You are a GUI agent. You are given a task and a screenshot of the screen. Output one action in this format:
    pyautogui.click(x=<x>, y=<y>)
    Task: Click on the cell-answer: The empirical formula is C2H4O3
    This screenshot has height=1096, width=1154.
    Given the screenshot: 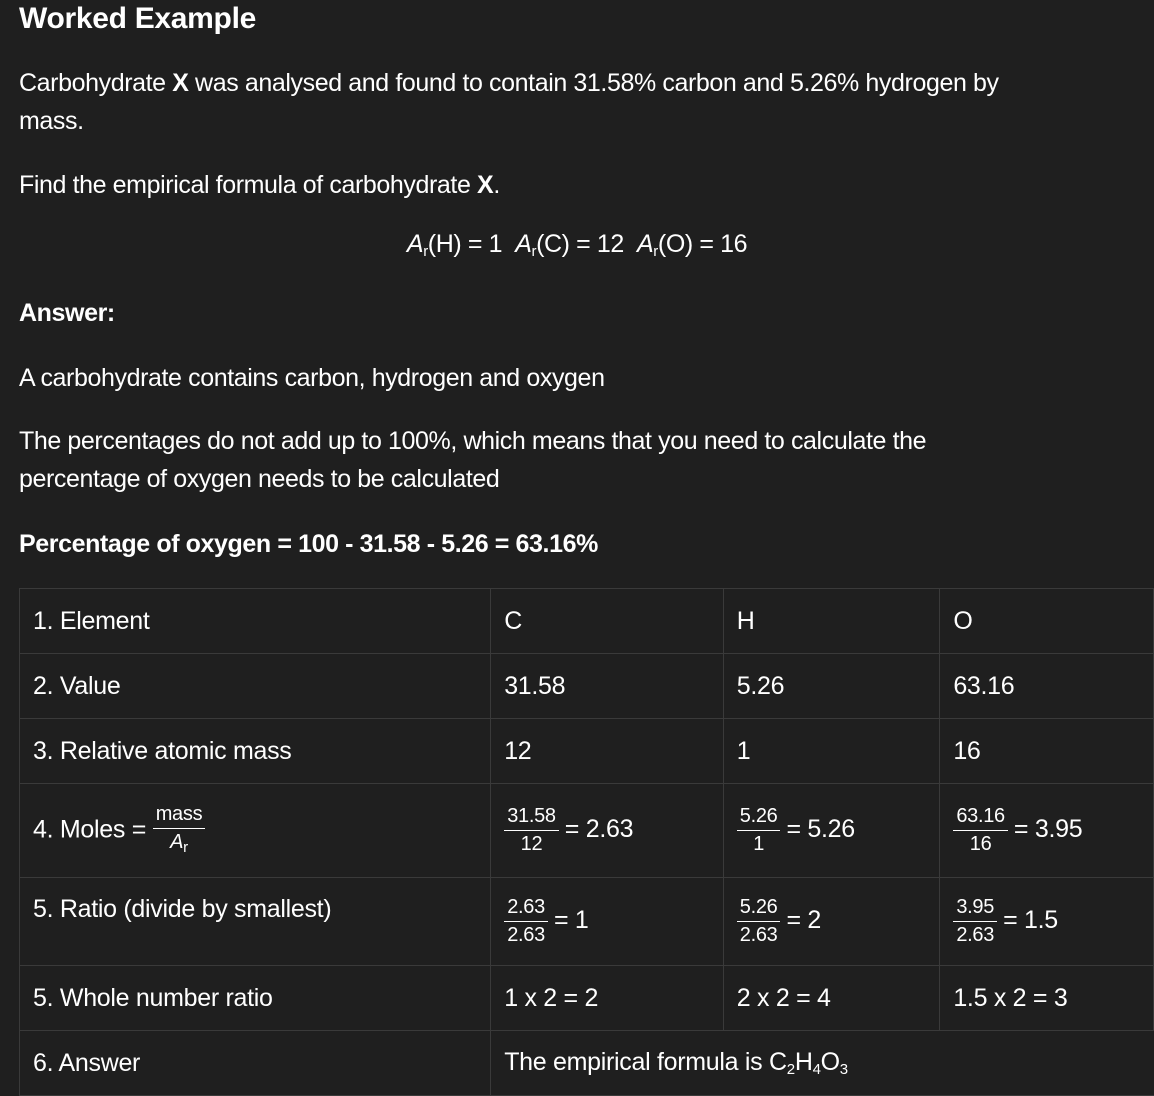 What is the action you would take?
    pyautogui.click(x=822, y=1063)
    